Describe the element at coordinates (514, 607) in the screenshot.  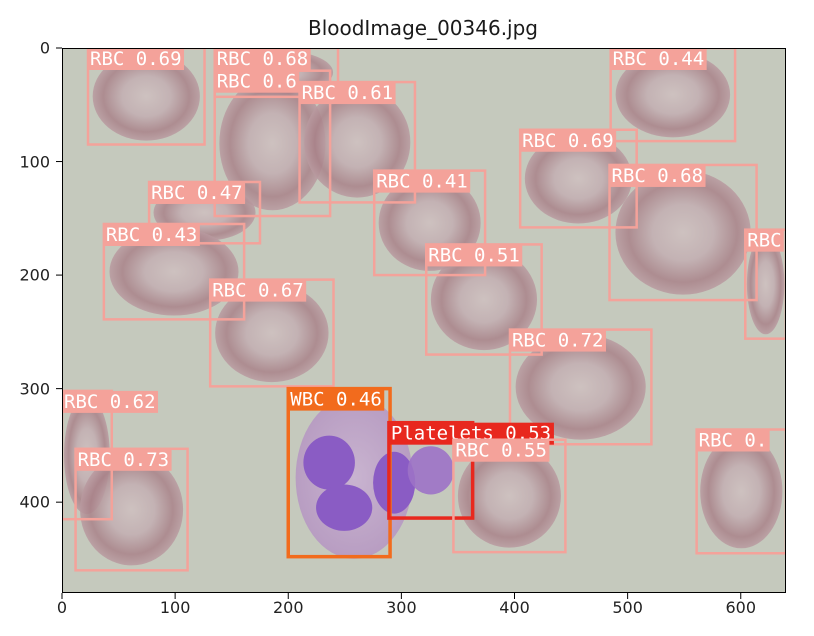
I see `x-tick-label: 400` at that location.